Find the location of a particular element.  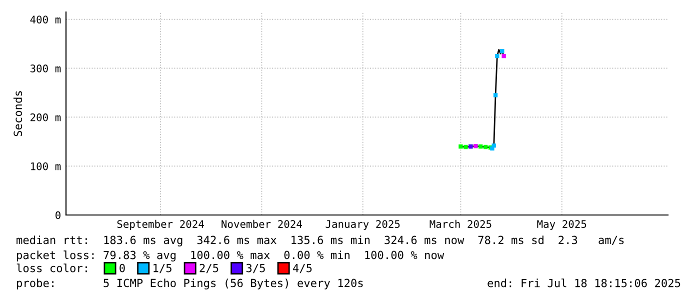

x-tick-label: November 2024 is located at coordinates (262, 224).